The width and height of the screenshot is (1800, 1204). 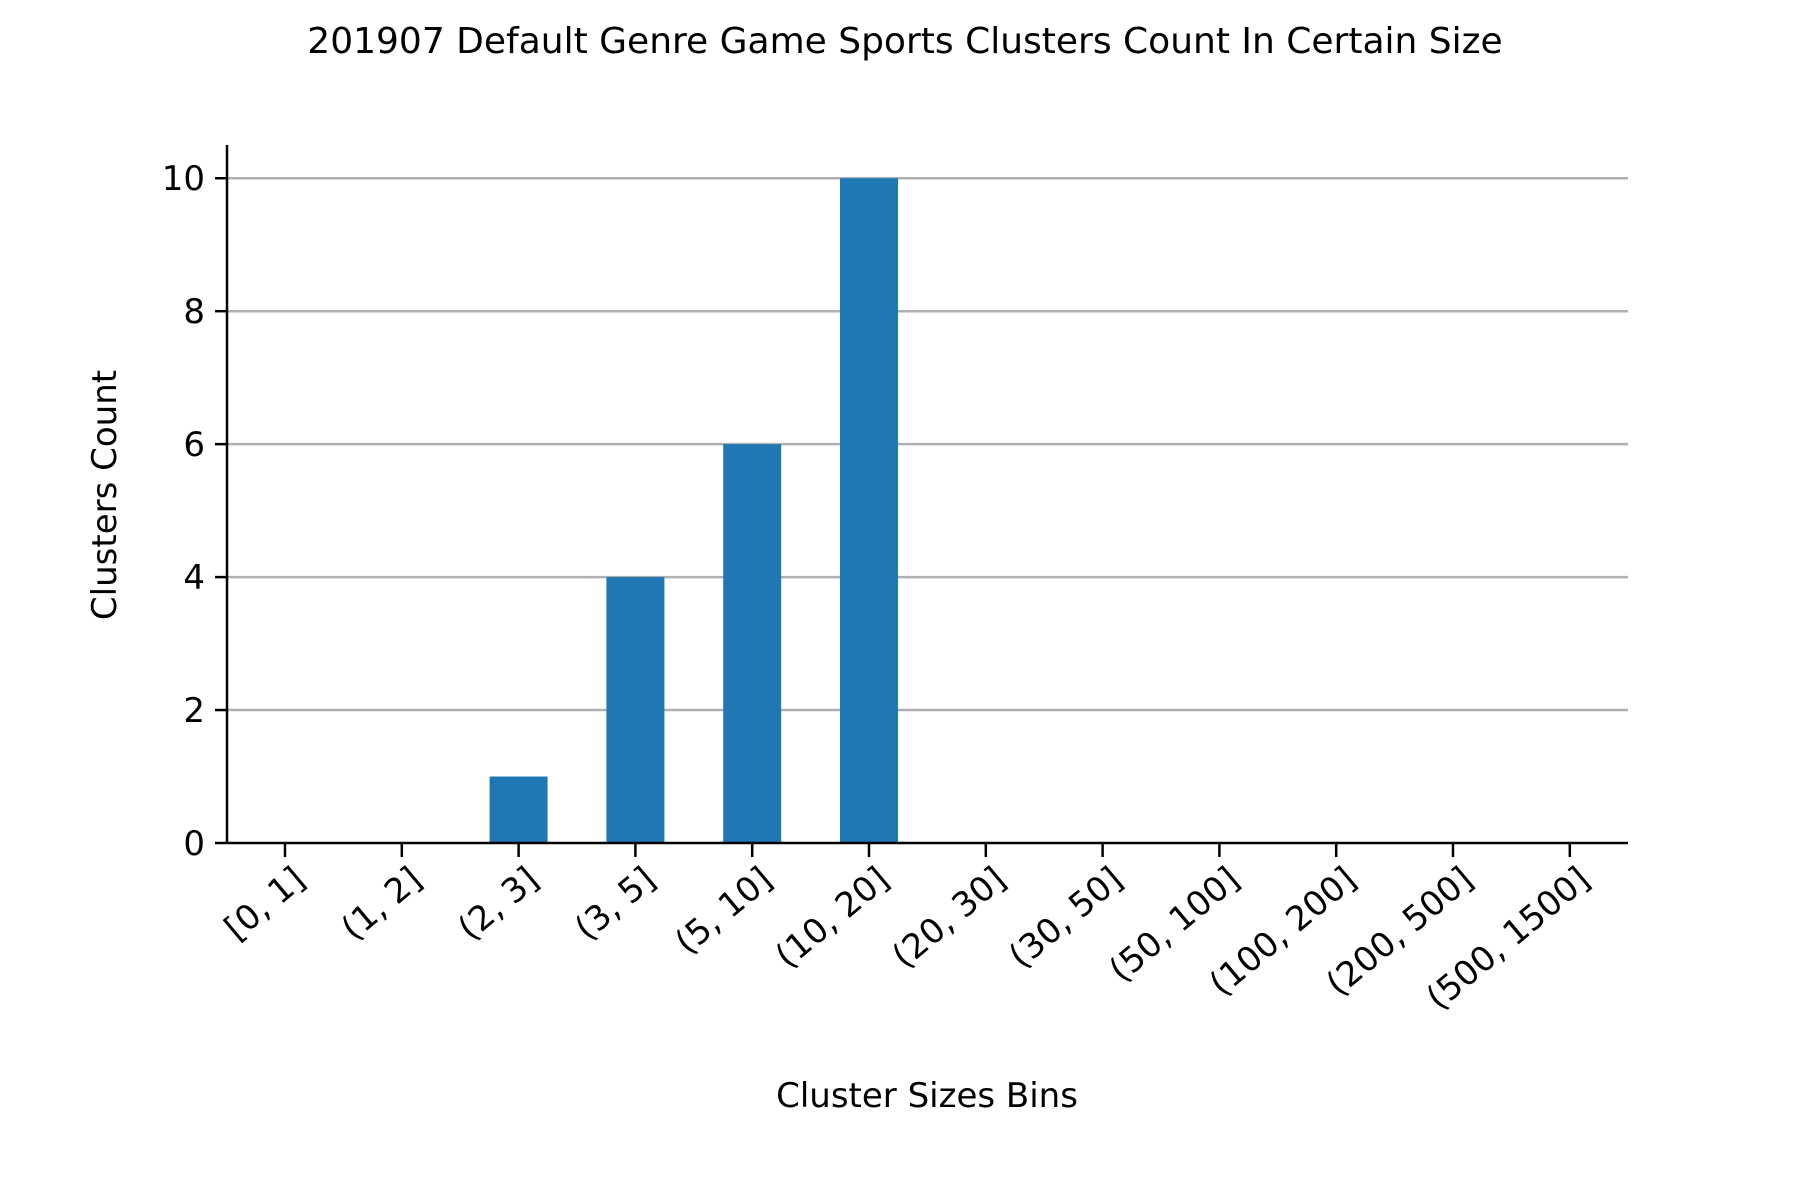 What do you see at coordinates (693, 510) in the screenshot?
I see `bars` at bounding box center [693, 510].